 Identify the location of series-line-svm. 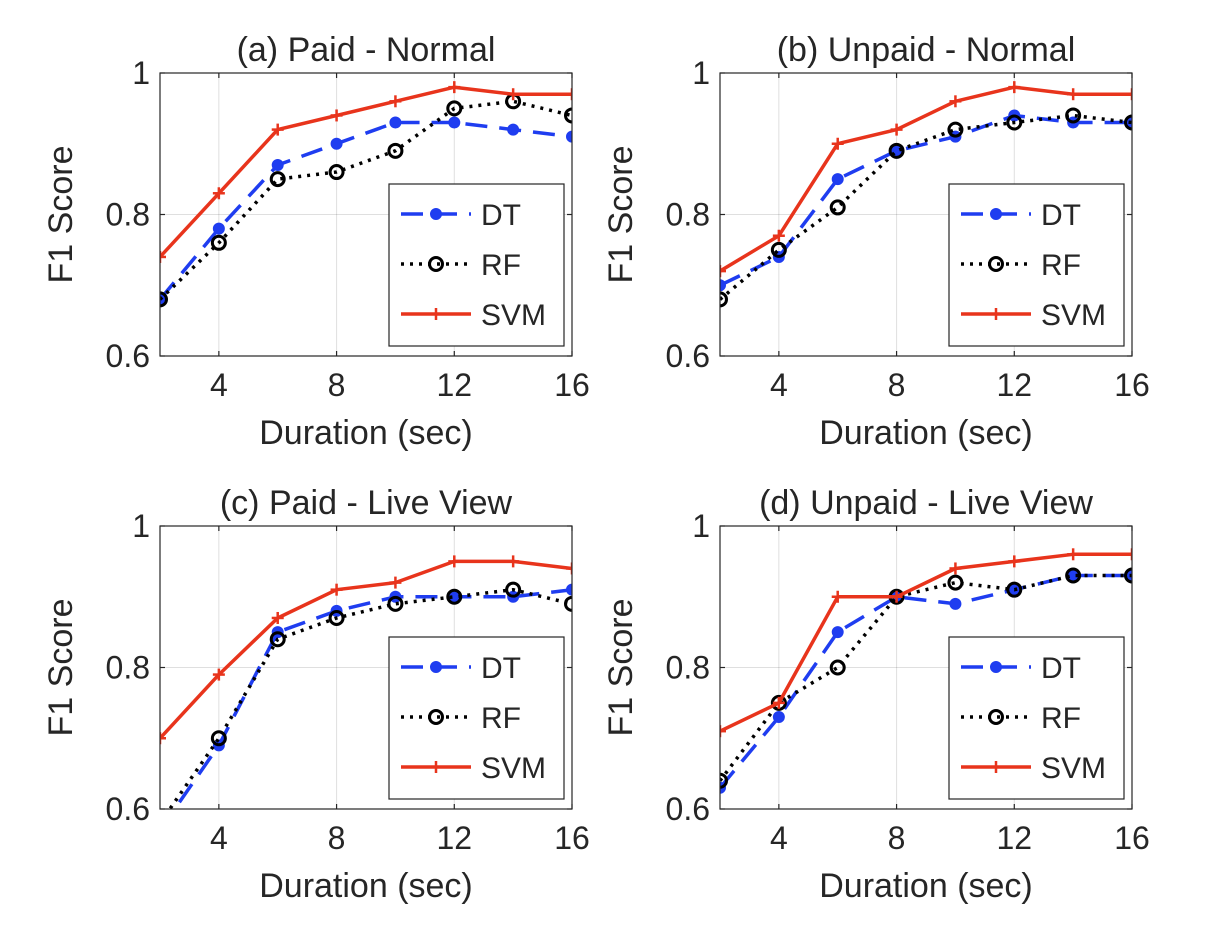
(366, 649).